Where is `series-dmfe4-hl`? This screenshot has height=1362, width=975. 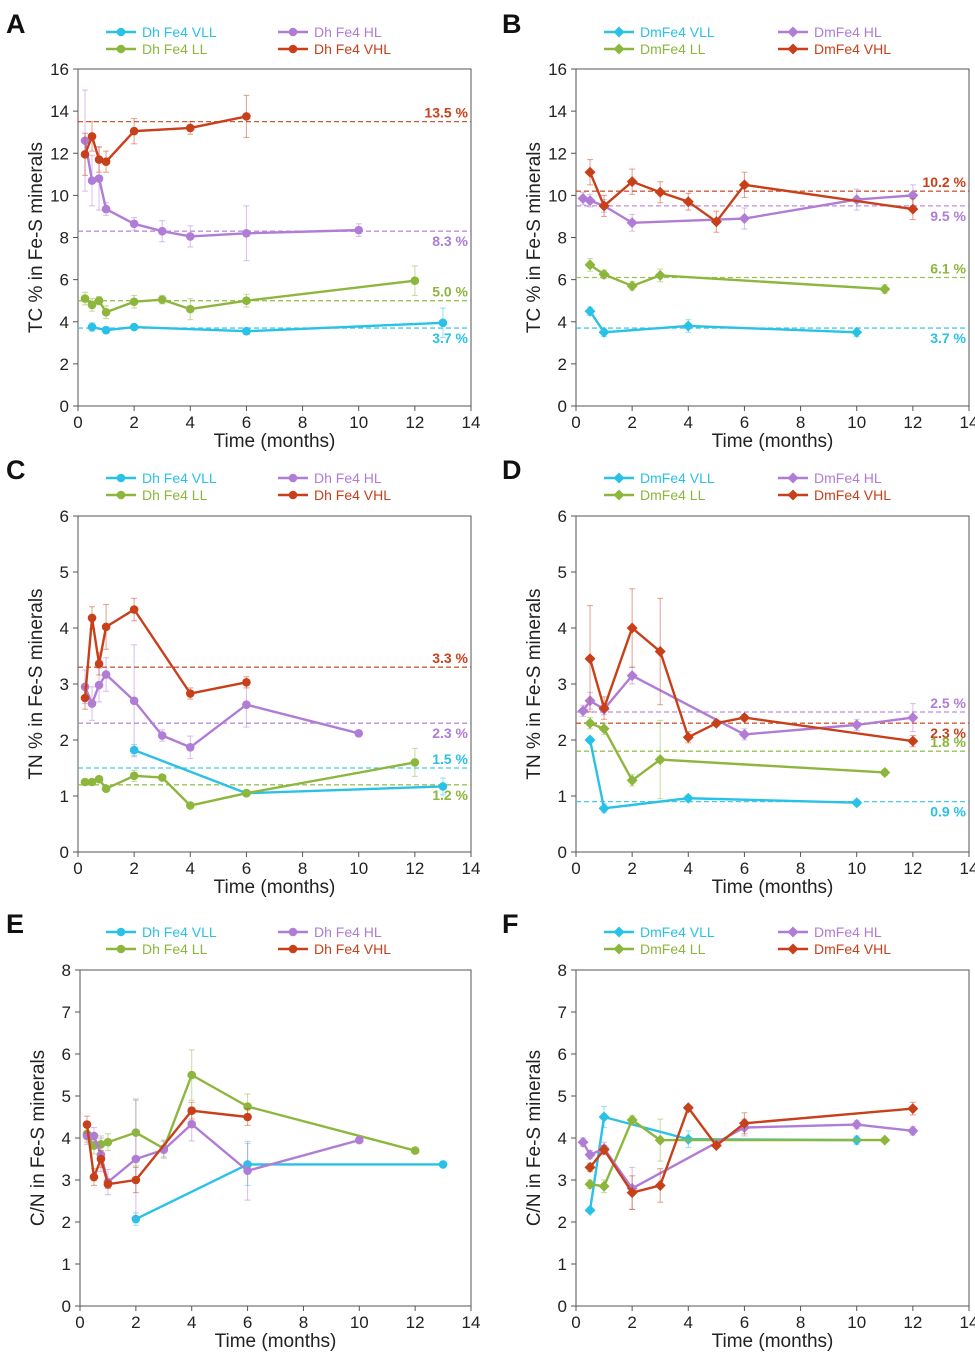
series-dmfe4-hl is located at coordinates (748, 1164).